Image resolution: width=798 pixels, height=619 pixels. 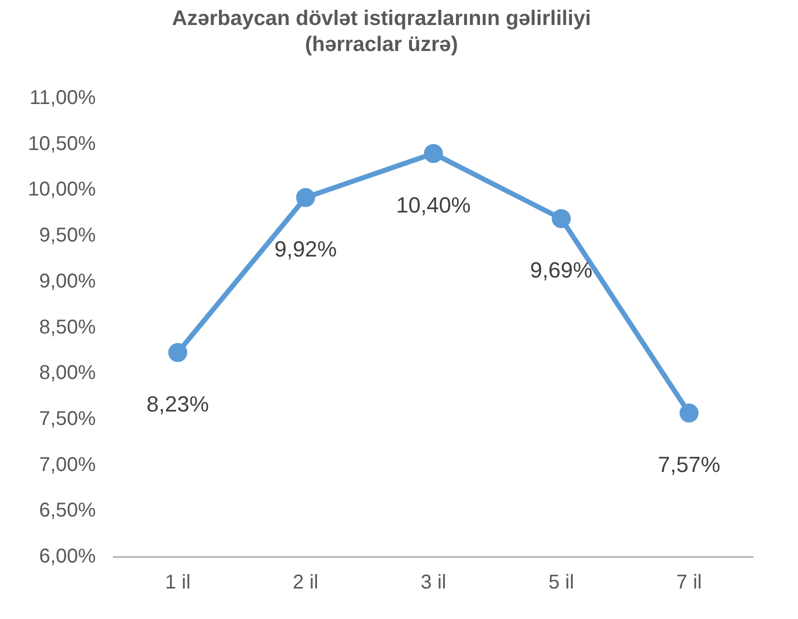 What do you see at coordinates (67, 373) in the screenshot?
I see `y-tick-label: 8,00%` at bounding box center [67, 373].